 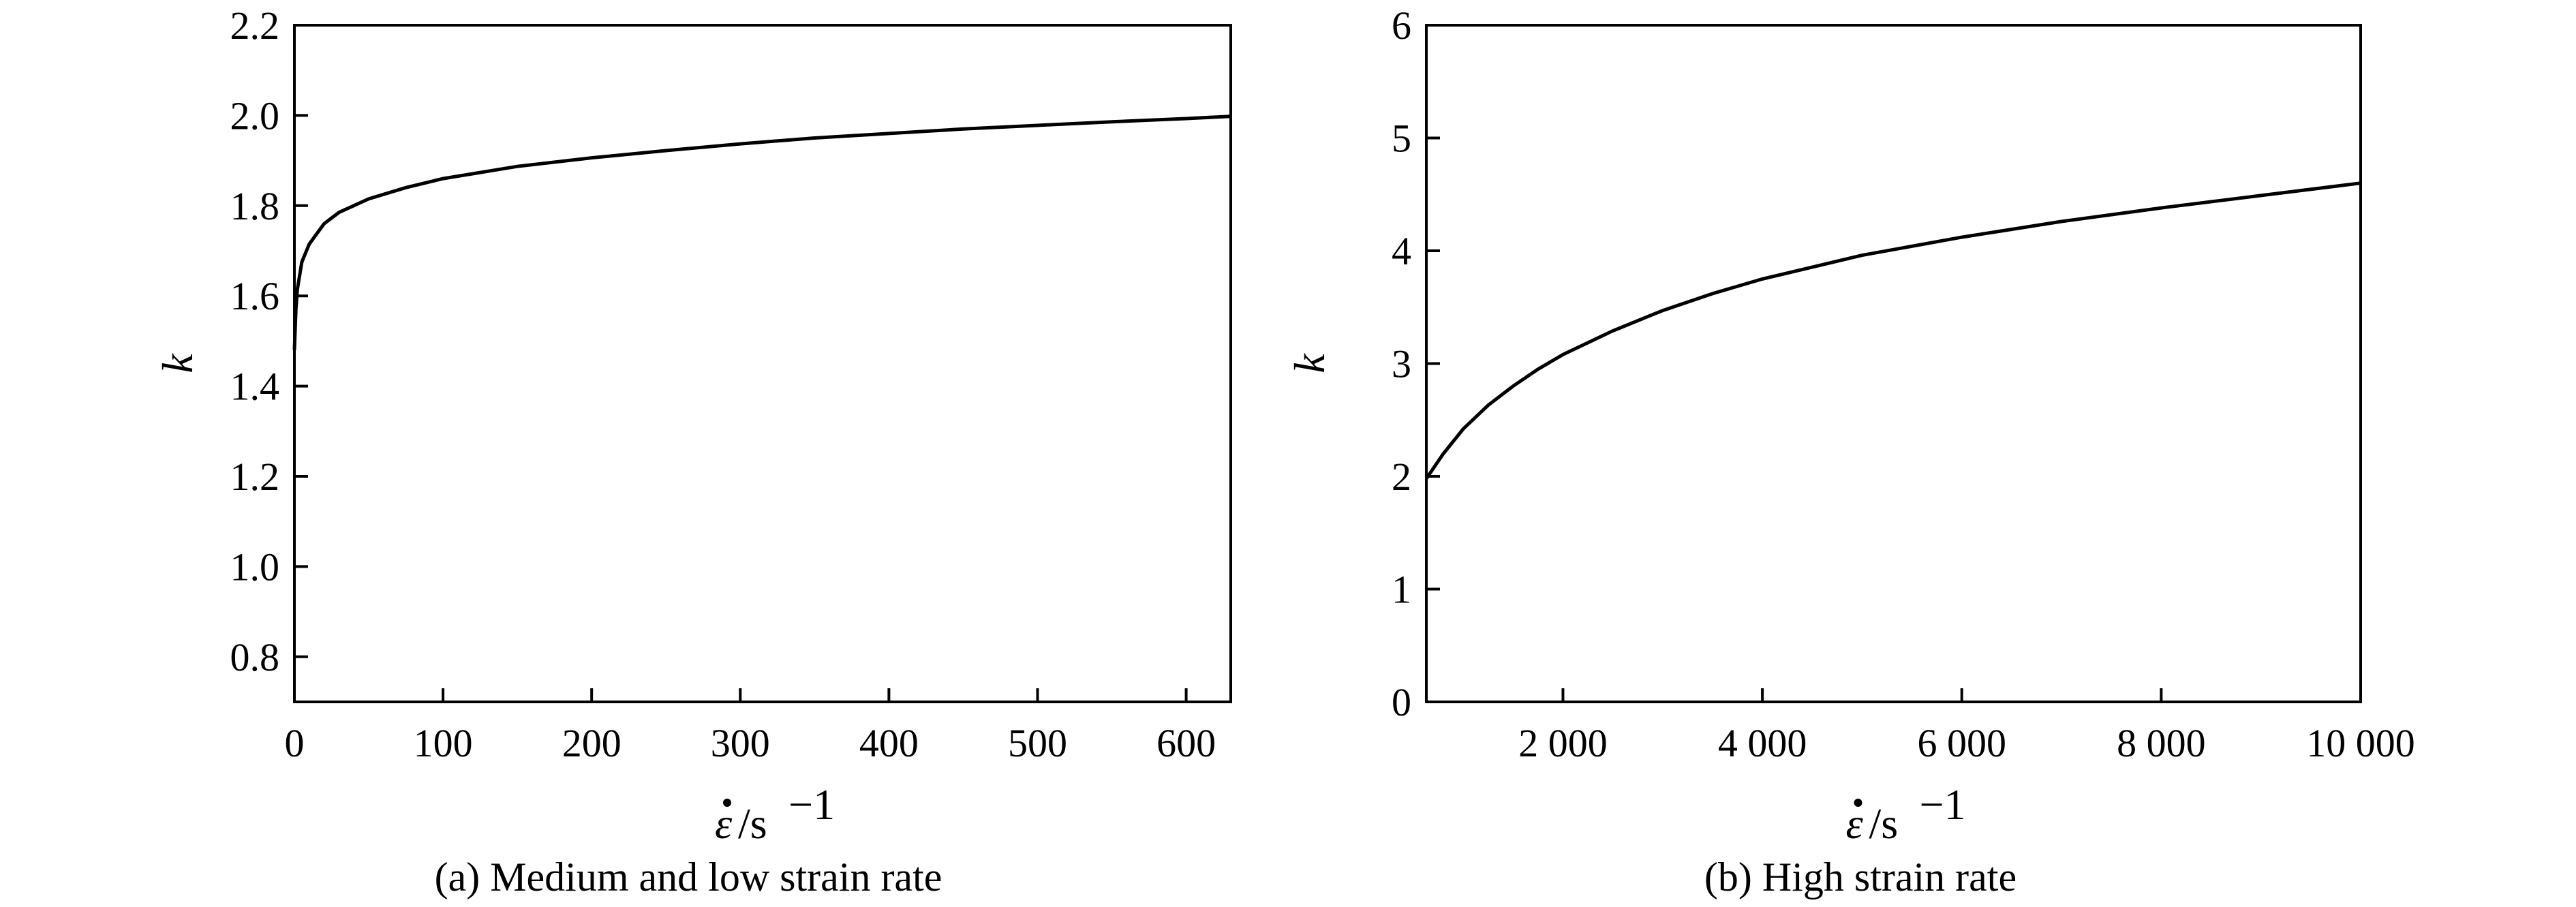 I want to click on chart-a-x-axis-unit: /s, so click(x=753, y=823).